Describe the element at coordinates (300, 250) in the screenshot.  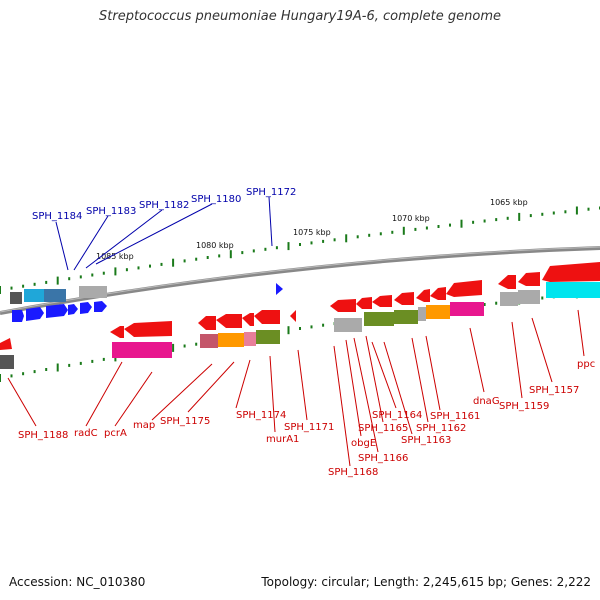
I see `outer-scale-ticks` at that location.